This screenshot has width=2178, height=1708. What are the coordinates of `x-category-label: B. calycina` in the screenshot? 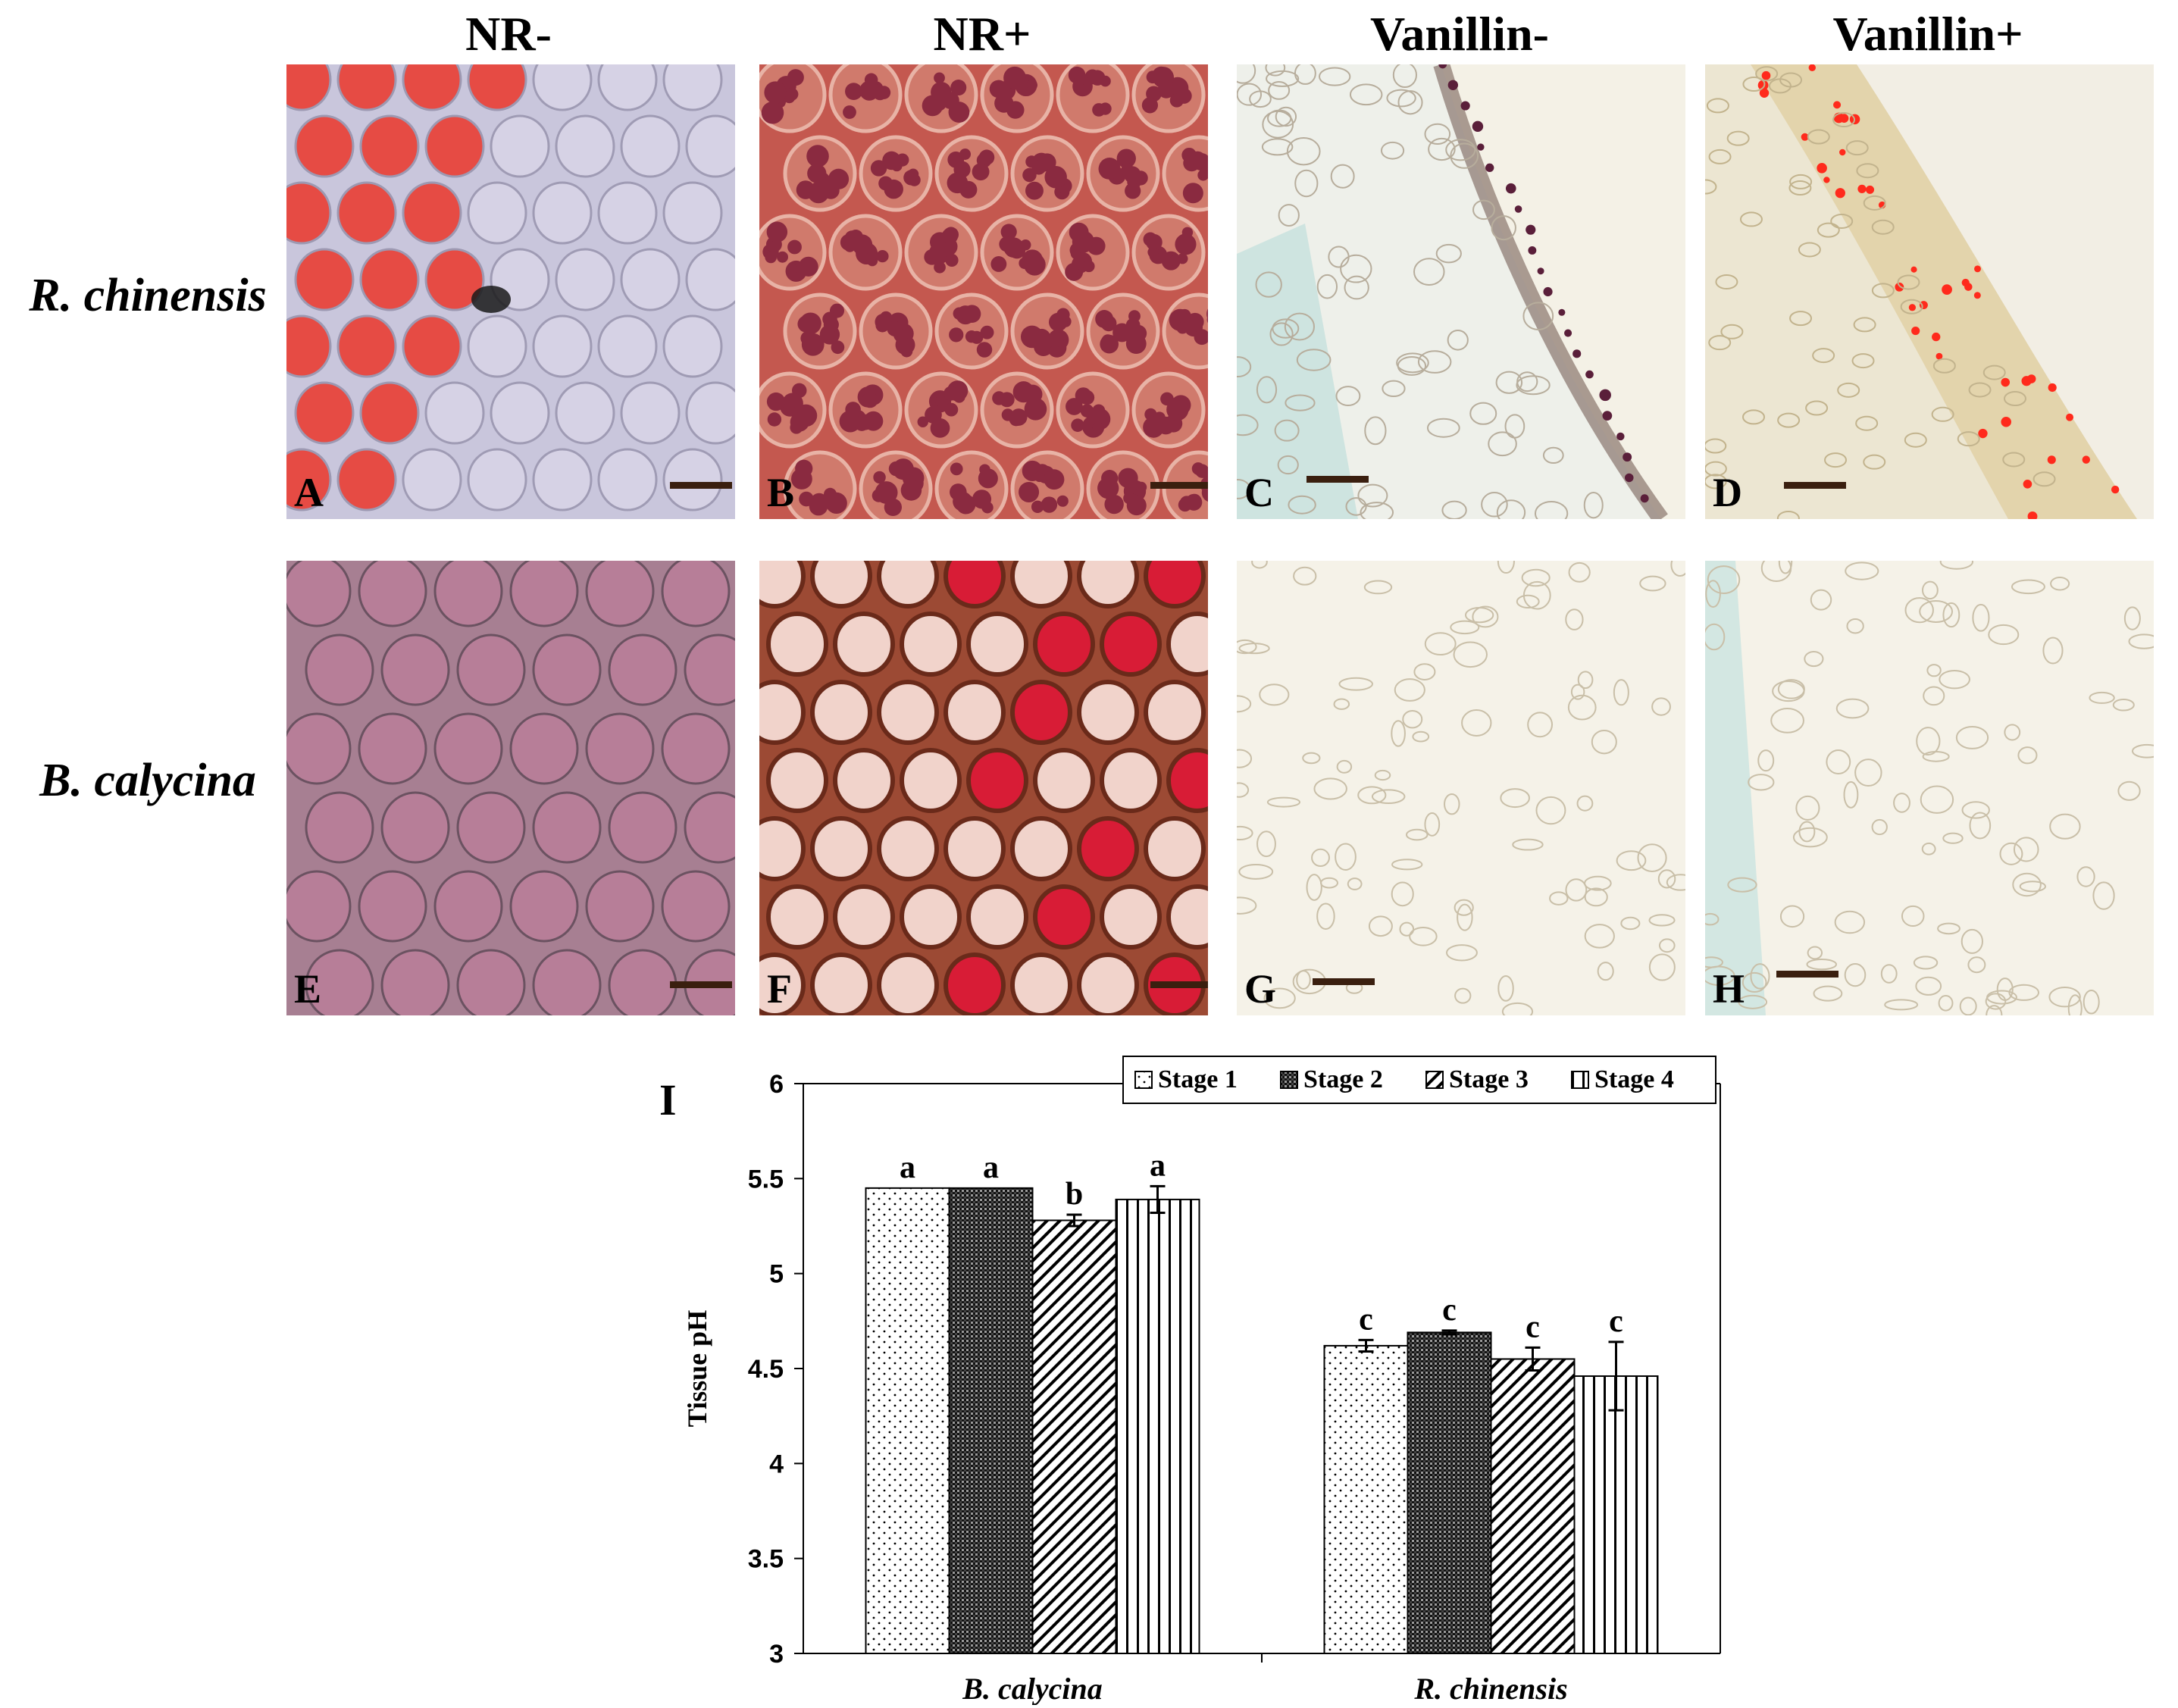 It's located at (1032, 1689).